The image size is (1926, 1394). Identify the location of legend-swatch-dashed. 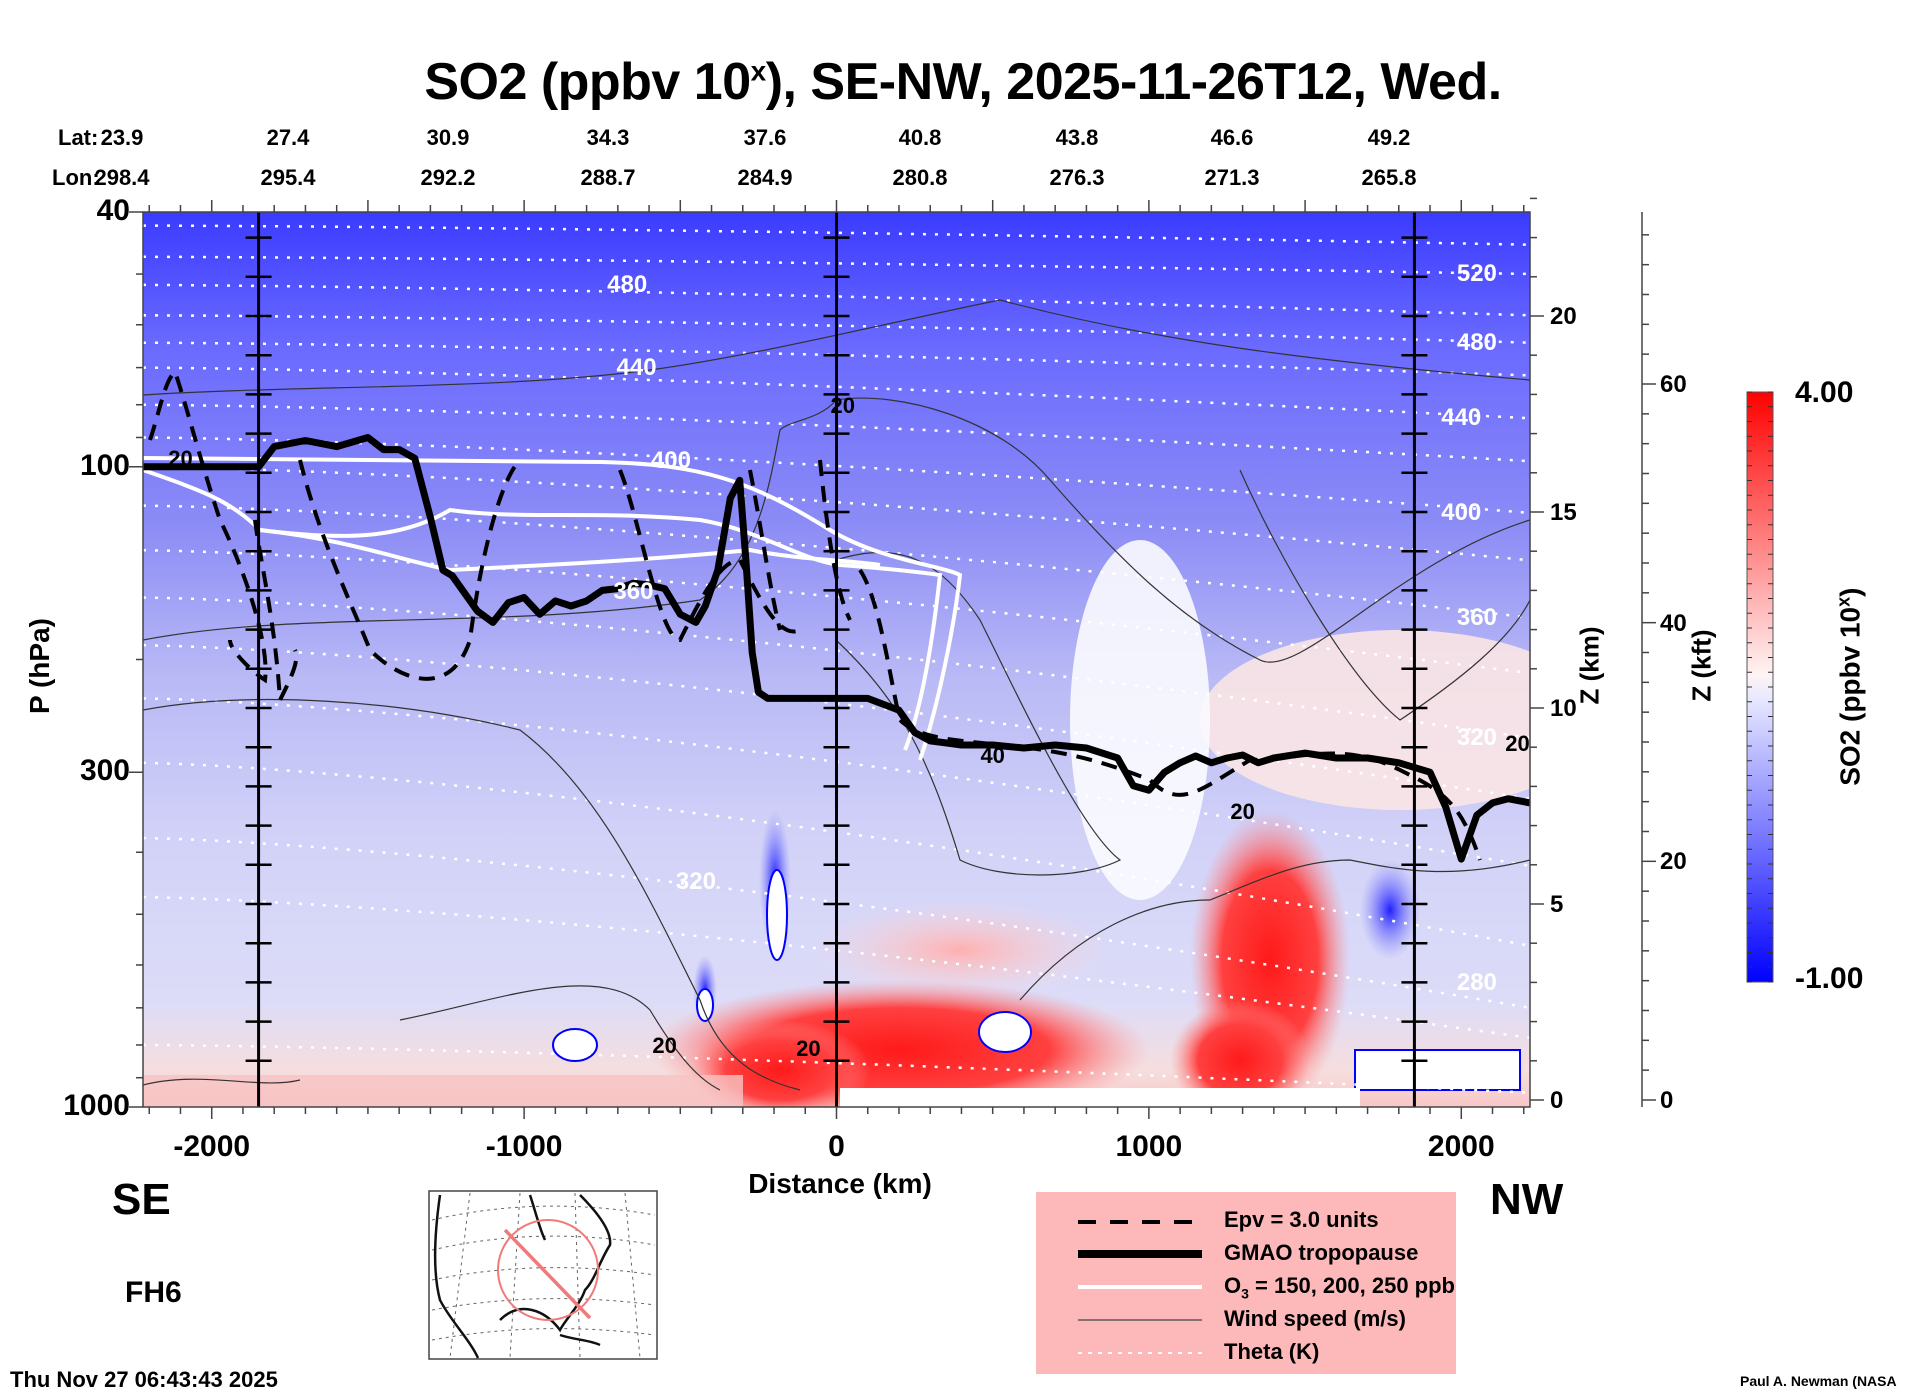
(1140, 1222).